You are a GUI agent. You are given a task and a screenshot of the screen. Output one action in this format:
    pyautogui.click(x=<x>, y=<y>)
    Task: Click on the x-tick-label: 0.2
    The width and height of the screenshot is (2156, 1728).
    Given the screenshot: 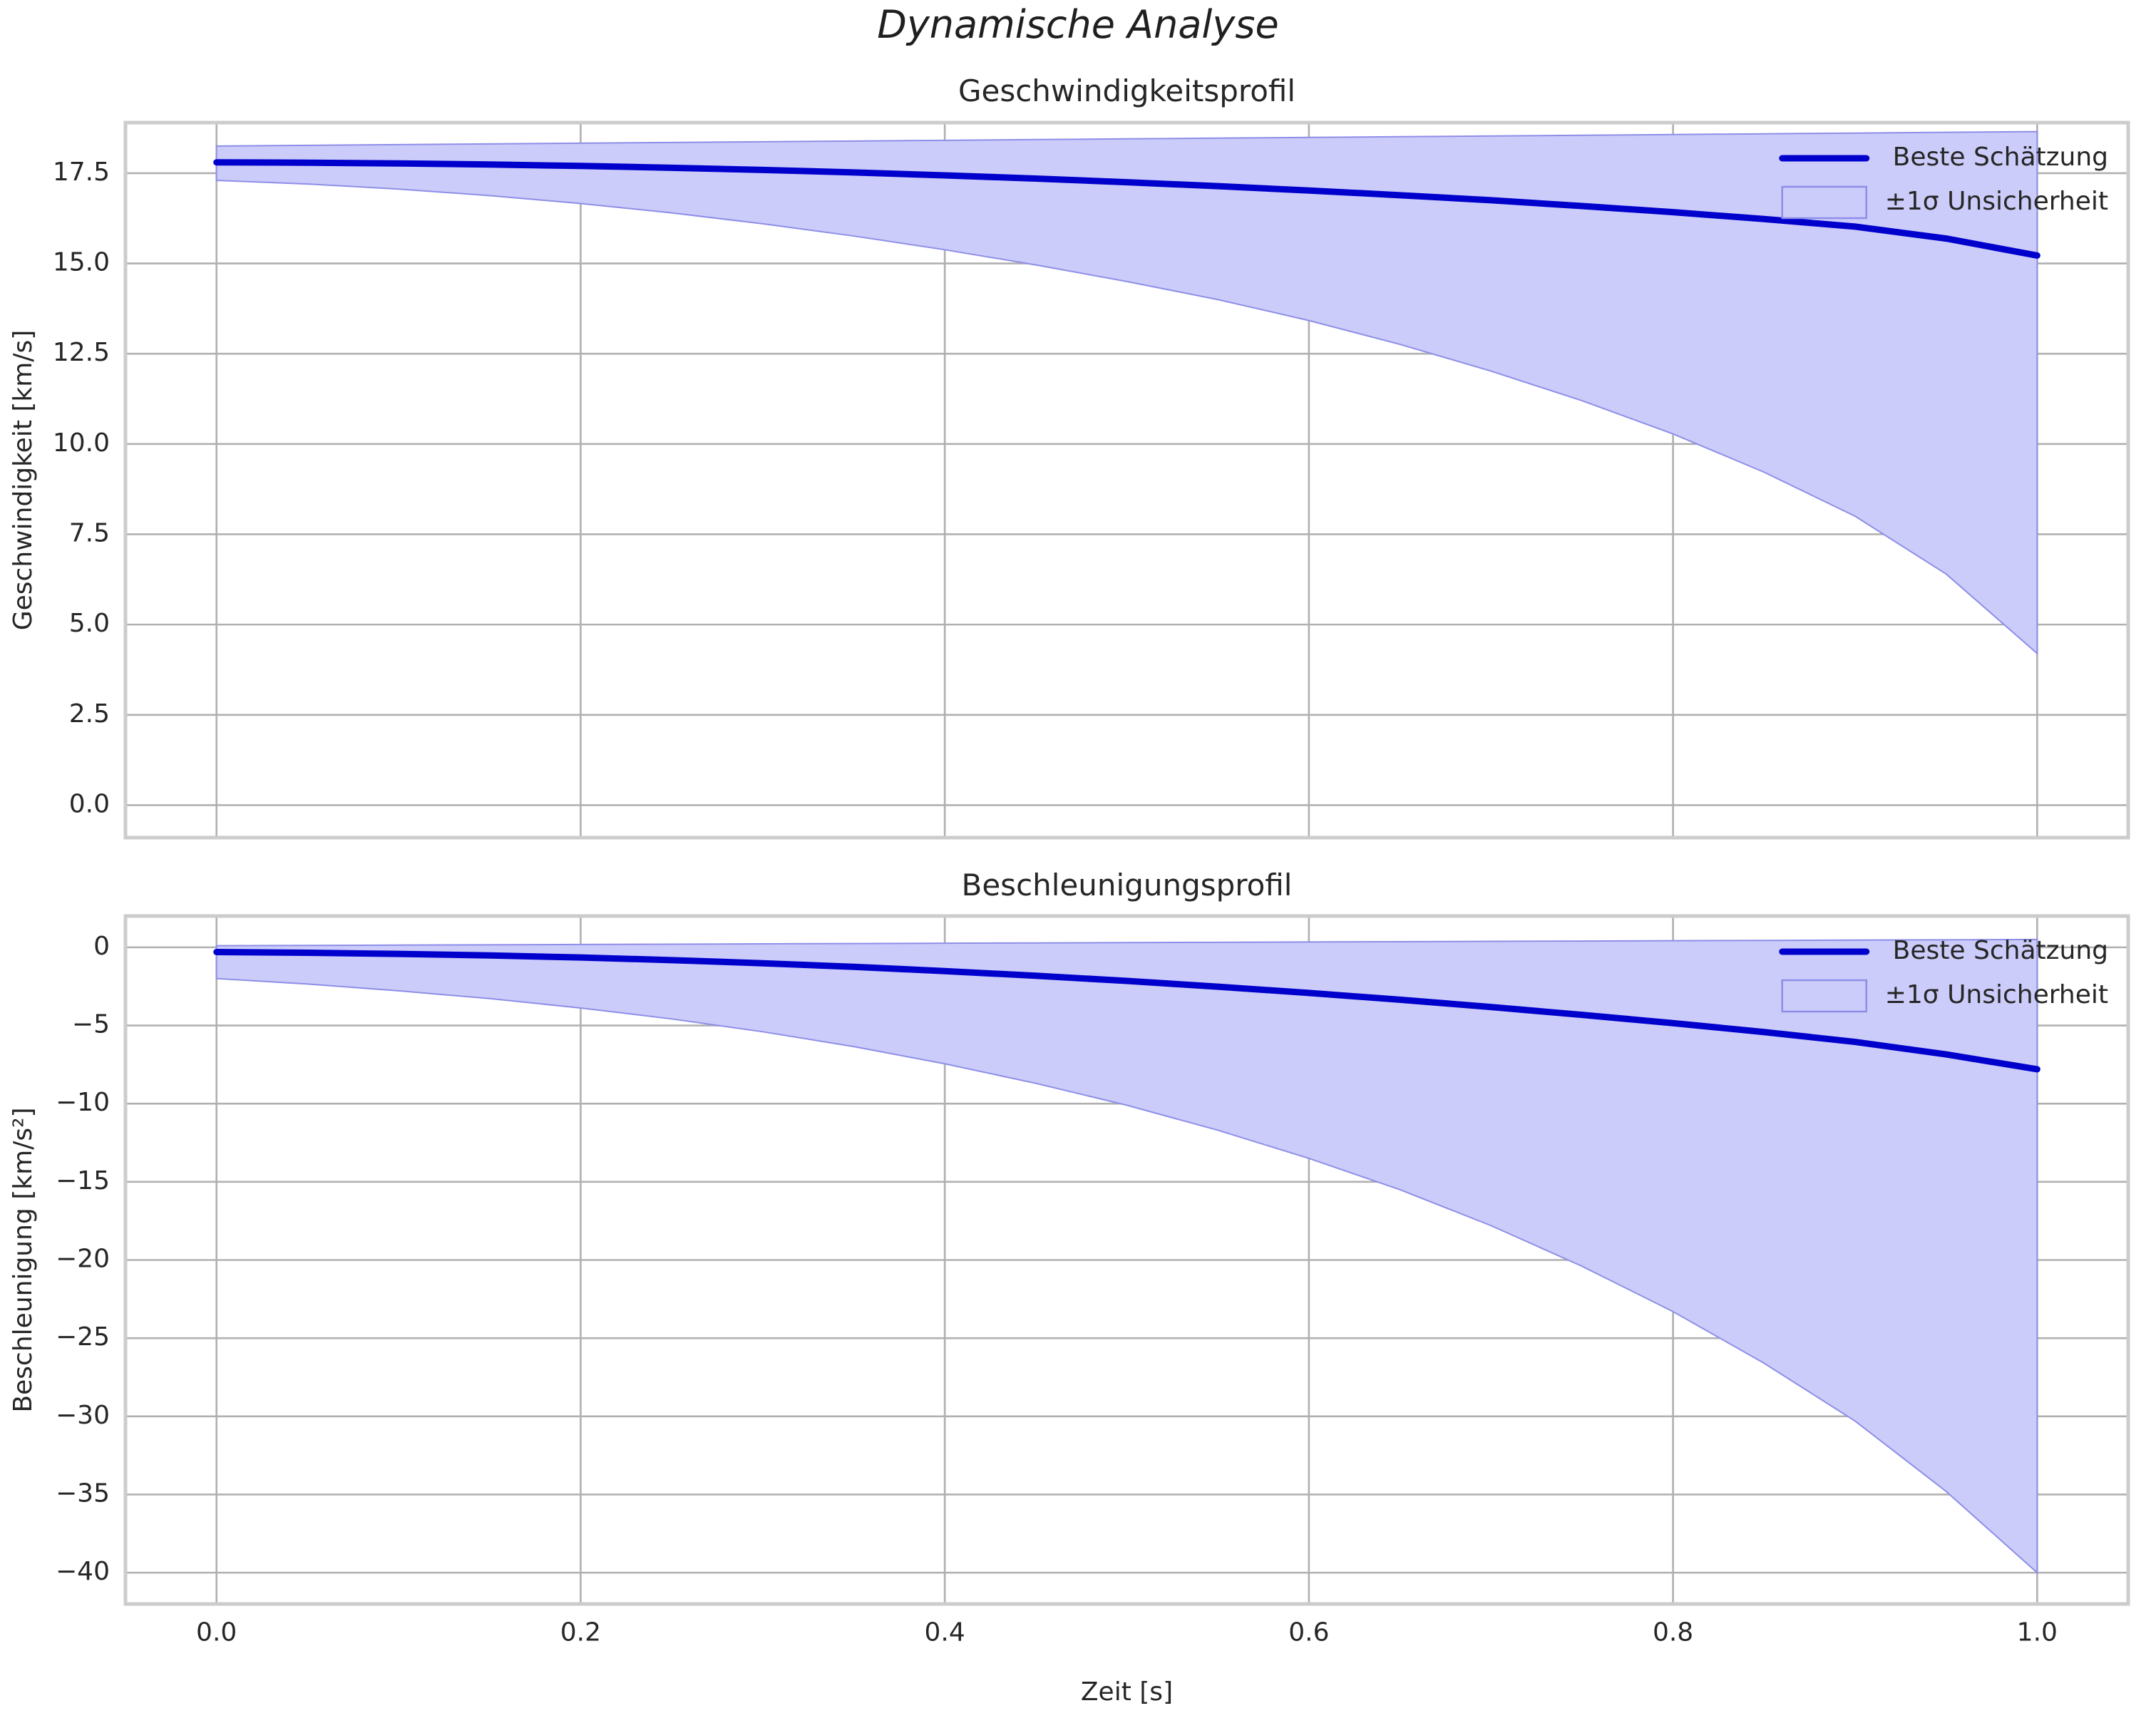 What is the action you would take?
    pyautogui.click(x=580, y=1632)
    